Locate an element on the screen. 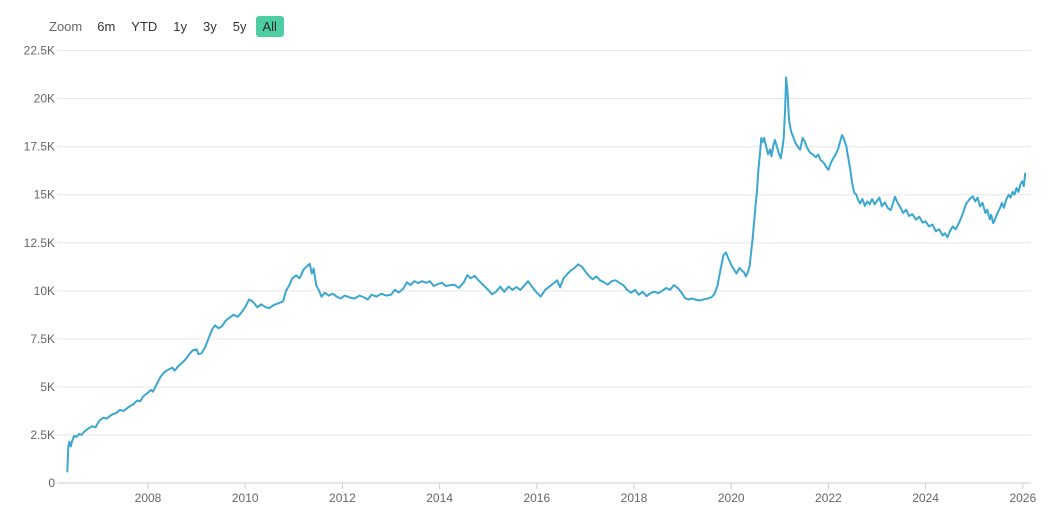 This screenshot has height=527, width=1053. x-tick-label: 2016 is located at coordinates (536, 498).